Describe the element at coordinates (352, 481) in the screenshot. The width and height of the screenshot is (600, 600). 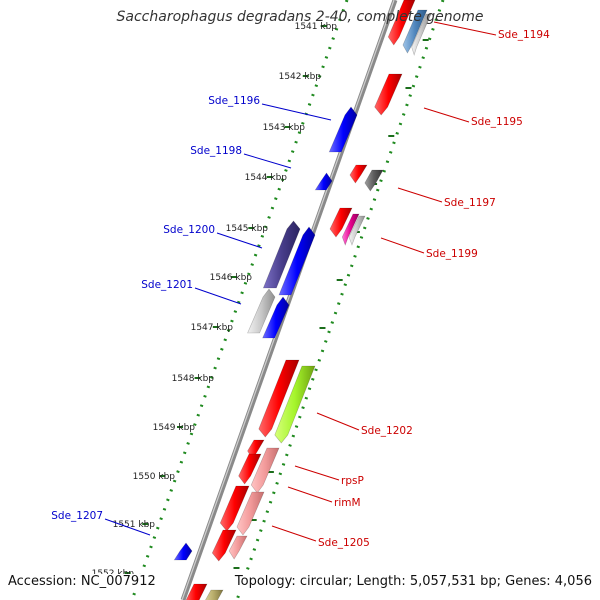
I see `reverse-gene-label: rpsP` at that location.